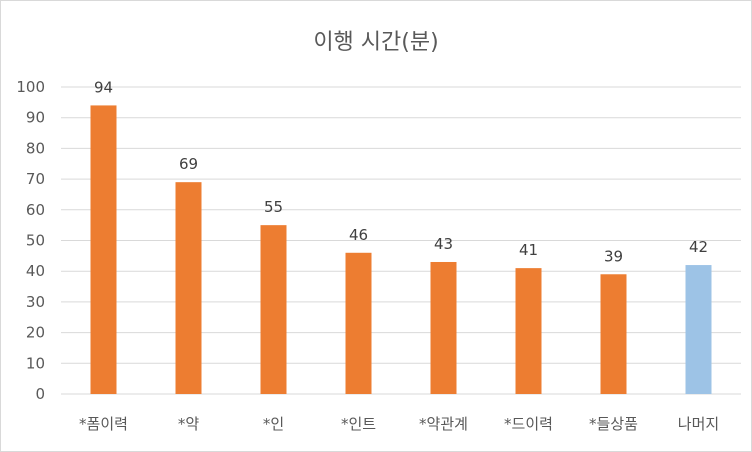  I want to click on data-label: 55, so click(273, 207).